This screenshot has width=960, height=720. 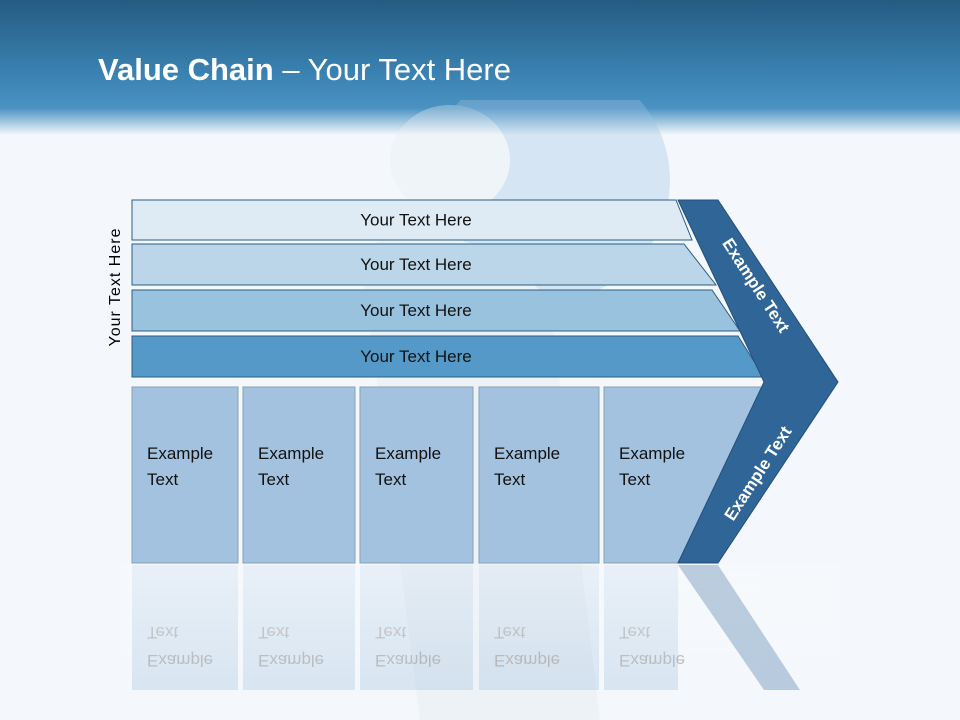 What do you see at coordinates (758, 381) in the screenshot?
I see `margin-chevron` at bounding box center [758, 381].